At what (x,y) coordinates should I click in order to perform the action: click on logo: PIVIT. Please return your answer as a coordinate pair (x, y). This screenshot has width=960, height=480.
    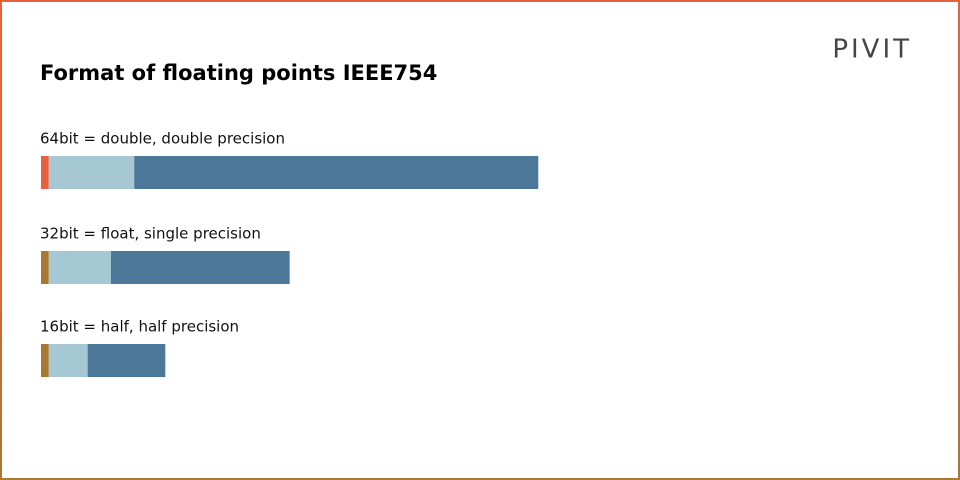
    Looking at the image, I should click on (872, 50).